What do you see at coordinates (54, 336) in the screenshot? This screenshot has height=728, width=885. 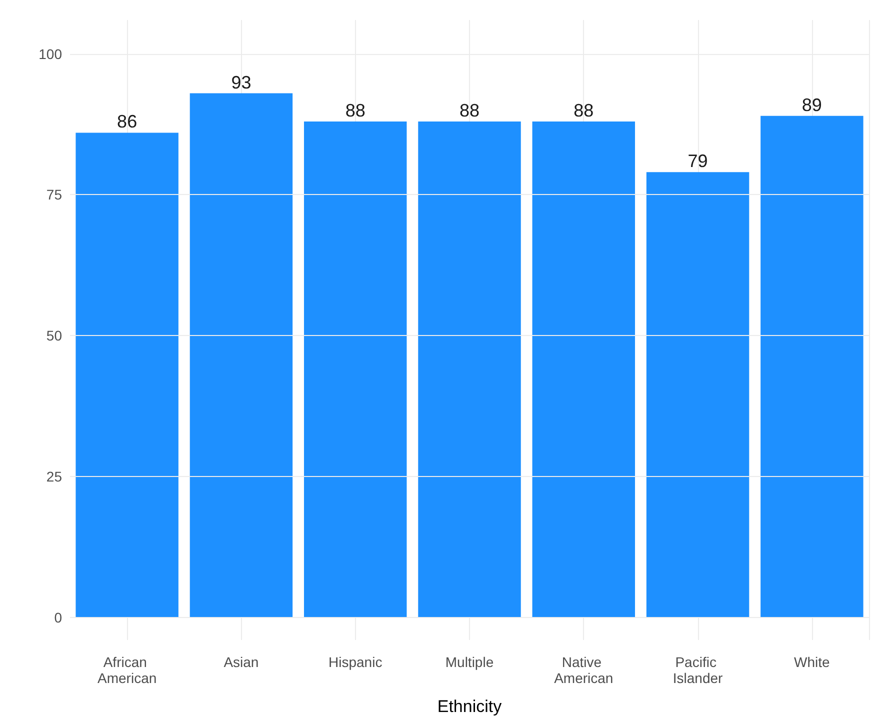 I see `y-tick-label: 50` at bounding box center [54, 336].